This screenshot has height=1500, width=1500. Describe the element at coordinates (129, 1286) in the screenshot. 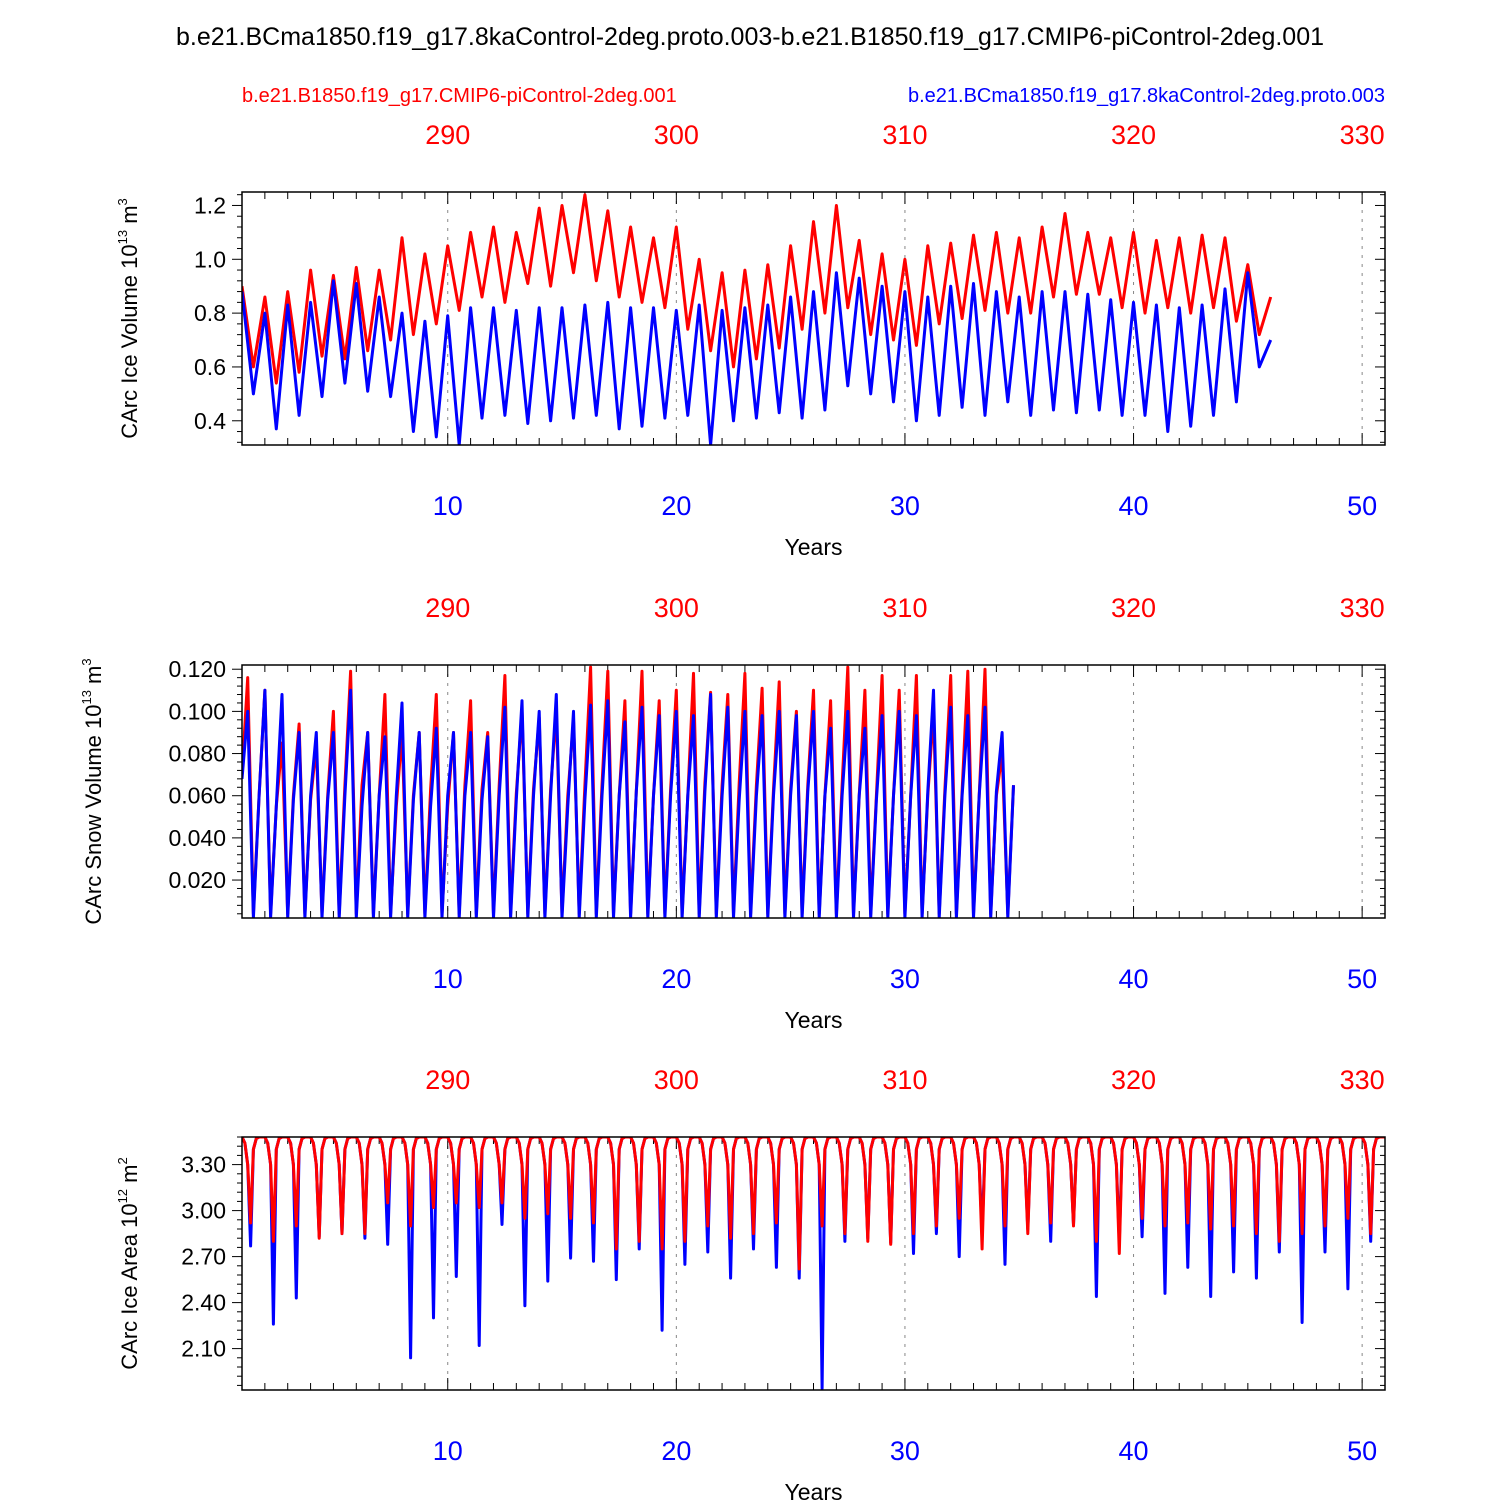

I see `y-axis-label-part: CArc Ice Area 10` at that location.